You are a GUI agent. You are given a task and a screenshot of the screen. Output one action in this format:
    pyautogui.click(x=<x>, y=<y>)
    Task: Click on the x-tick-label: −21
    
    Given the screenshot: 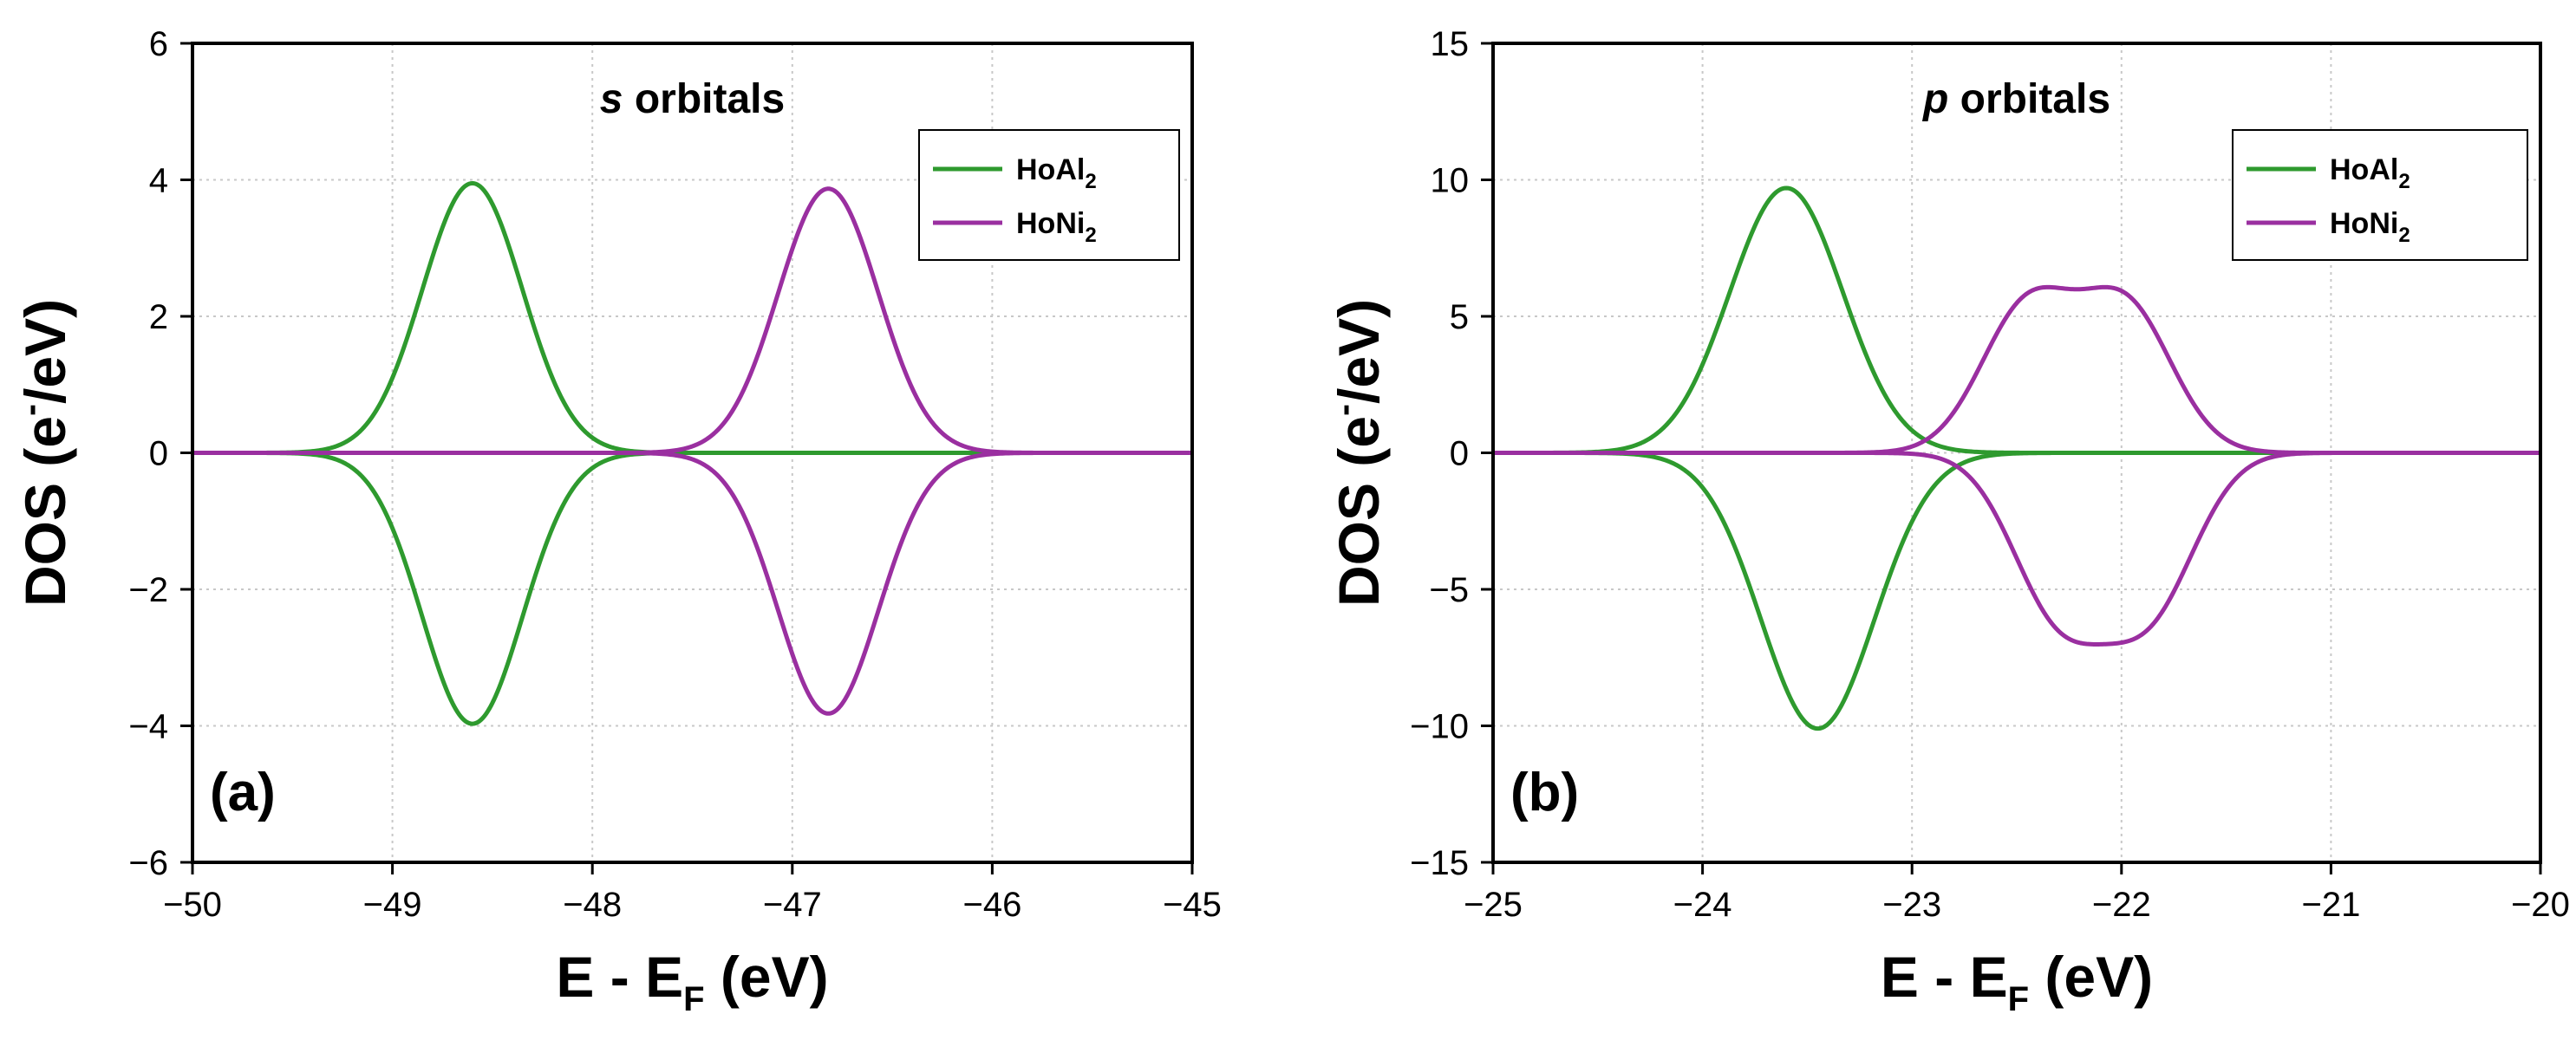 What is the action you would take?
    pyautogui.click(x=2331, y=905)
    